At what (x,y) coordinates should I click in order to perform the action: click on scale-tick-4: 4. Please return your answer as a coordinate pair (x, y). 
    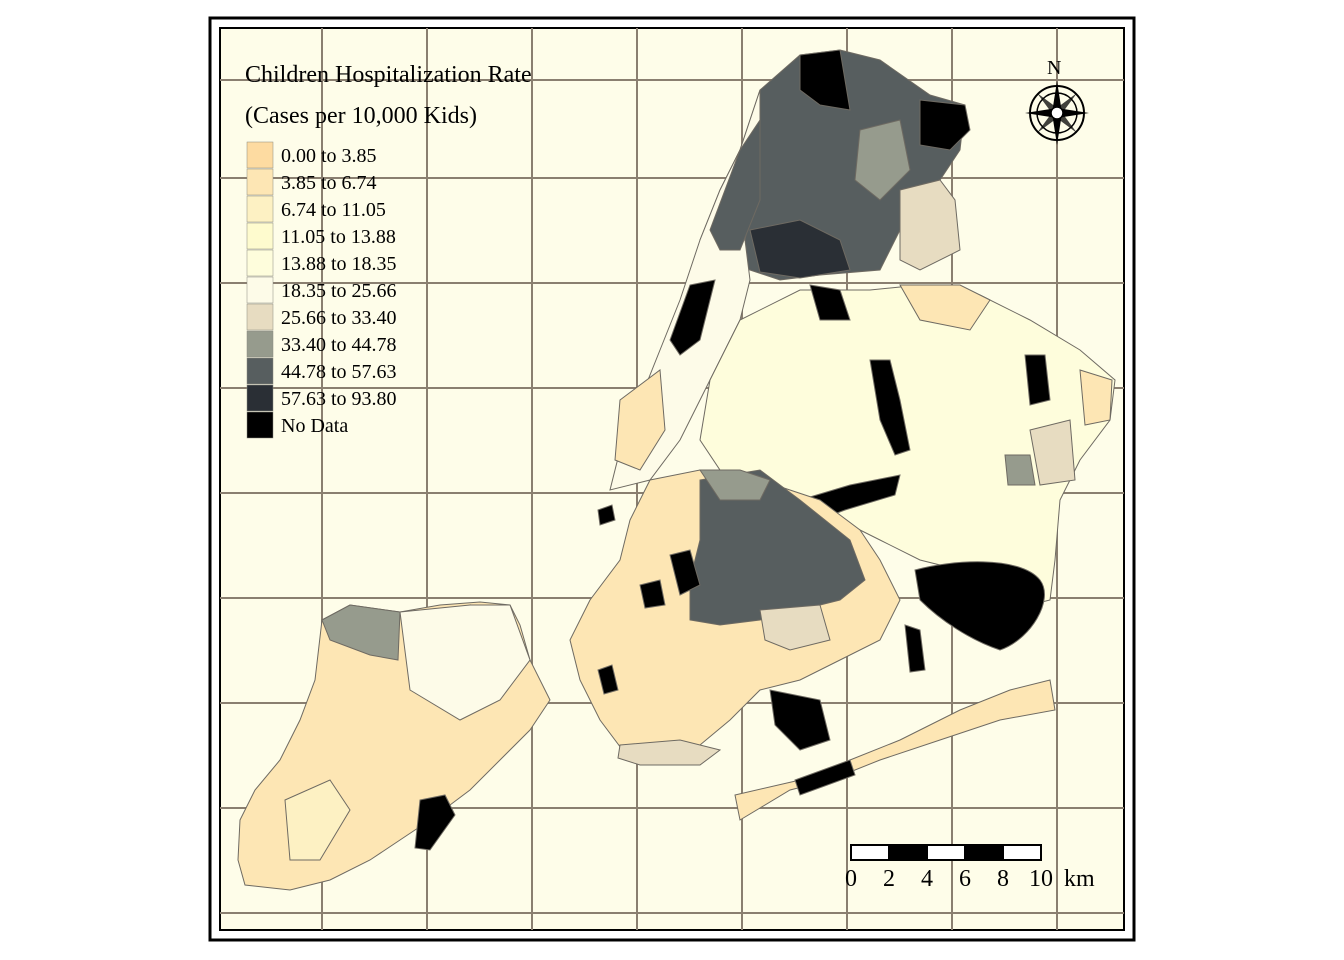
    Looking at the image, I should click on (927, 879).